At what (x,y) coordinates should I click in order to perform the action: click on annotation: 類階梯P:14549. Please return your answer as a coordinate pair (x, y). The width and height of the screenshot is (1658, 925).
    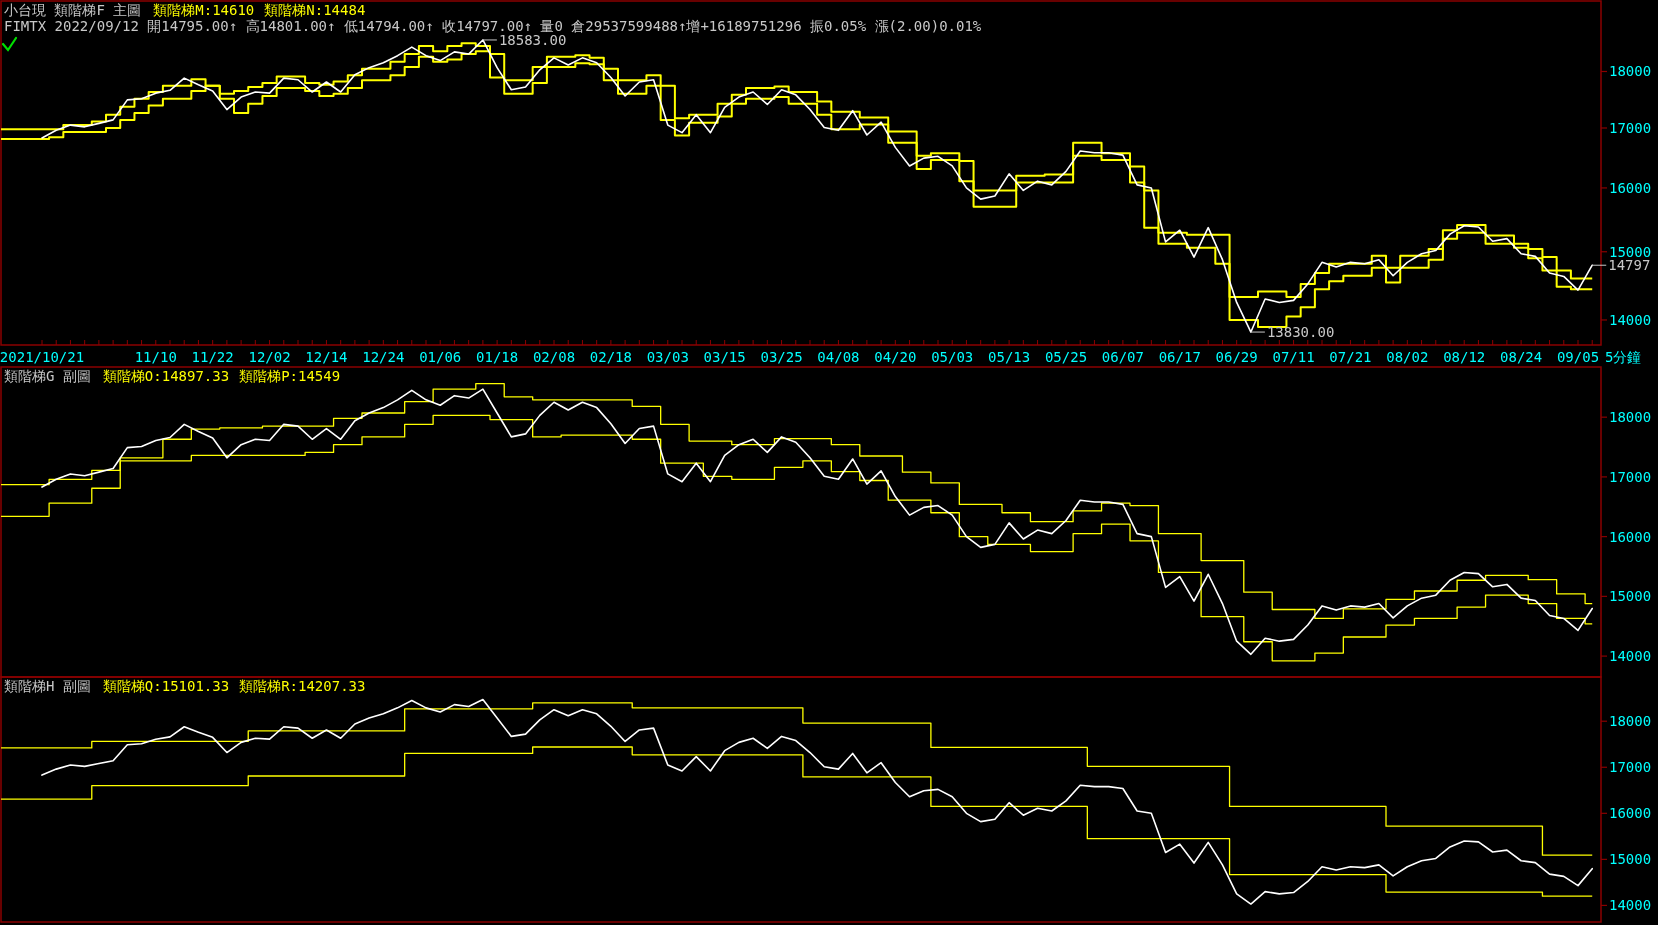
    Looking at the image, I should click on (290, 376).